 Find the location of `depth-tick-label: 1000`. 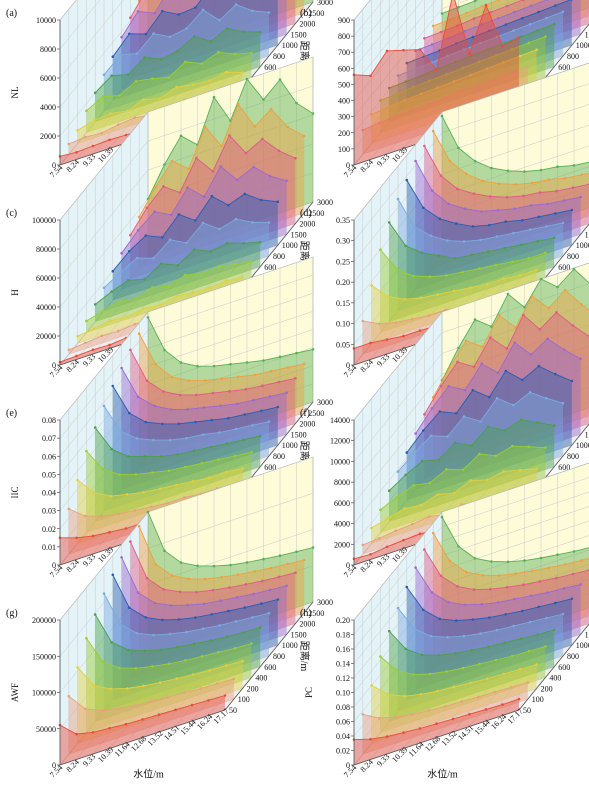

depth-tick-label: 1000 is located at coordinates (290, 45).